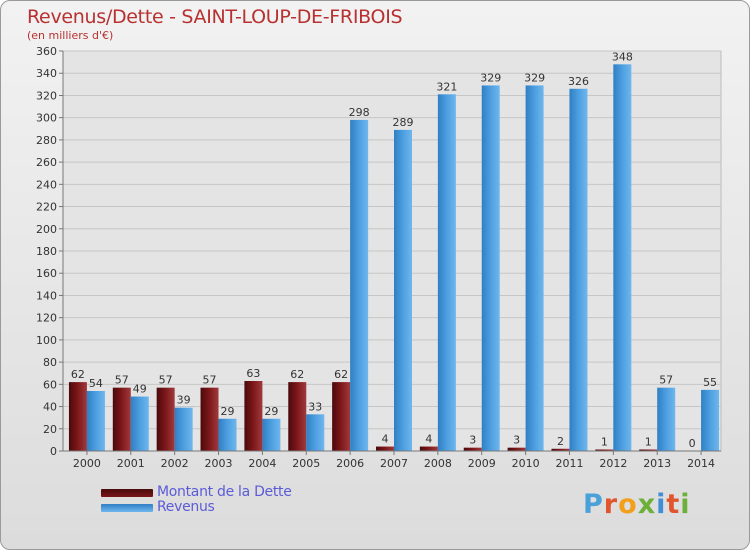  I want to click on bar-debt-2000, so click(77, 416).